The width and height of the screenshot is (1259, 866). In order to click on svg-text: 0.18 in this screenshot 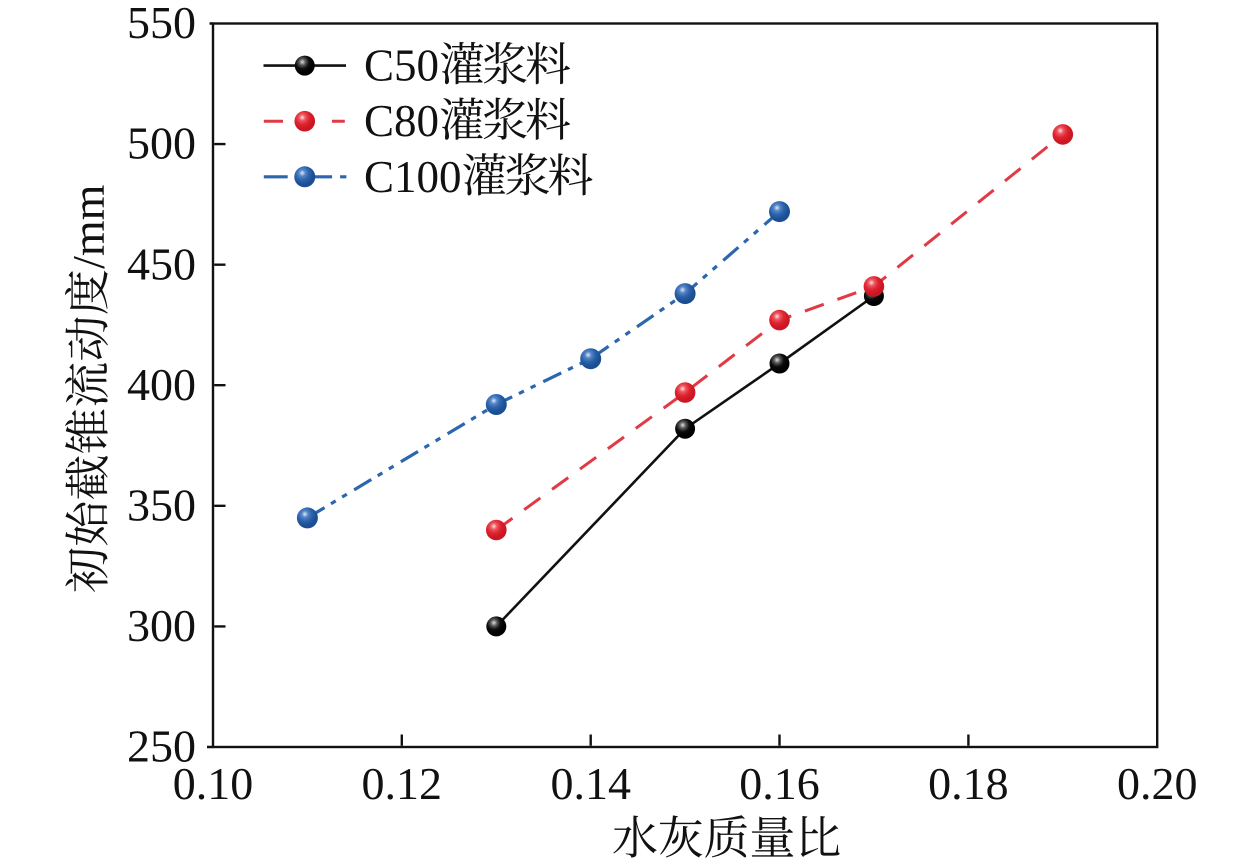, I will do `click(968, 783)`.